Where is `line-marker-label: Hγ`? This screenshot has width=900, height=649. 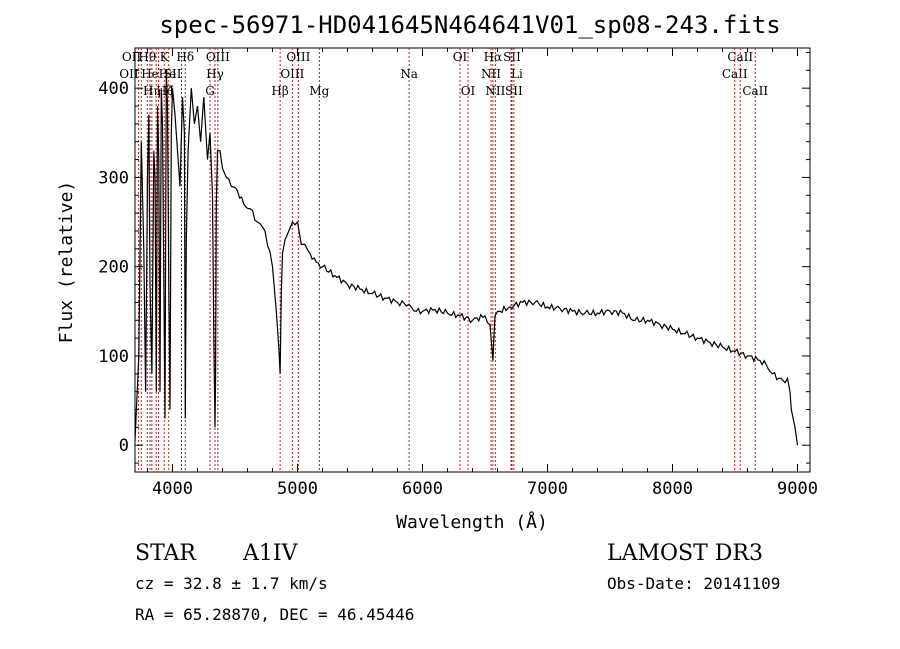 line-marker-label: Hγ is located at coordinates (215, 74).